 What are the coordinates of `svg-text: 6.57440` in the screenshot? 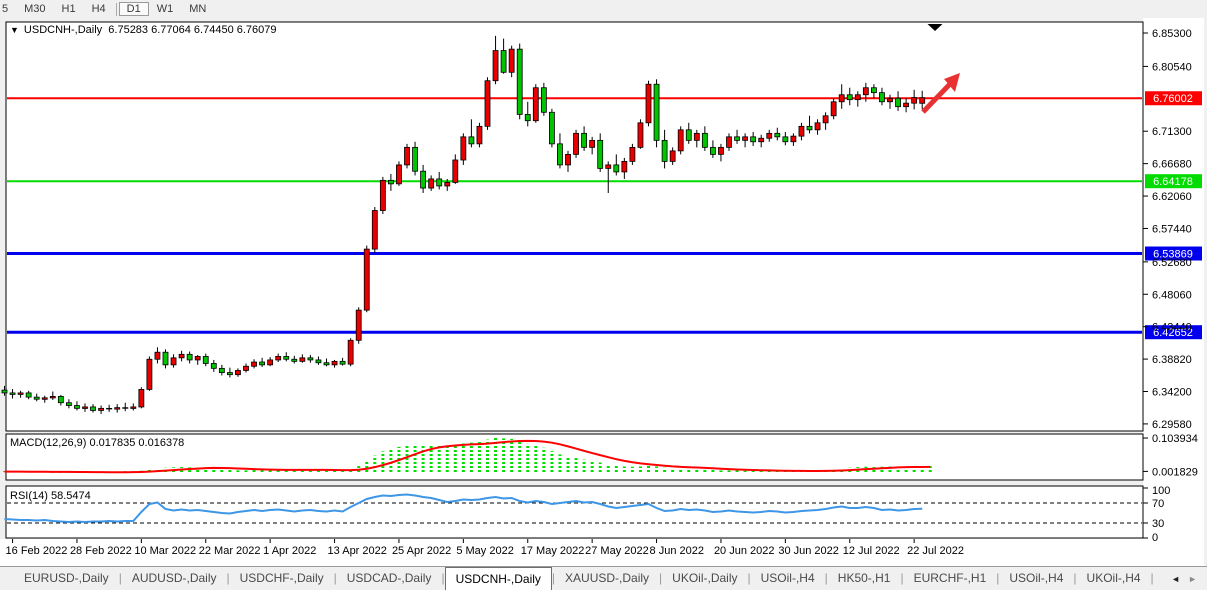 It's located at (1172, 229).